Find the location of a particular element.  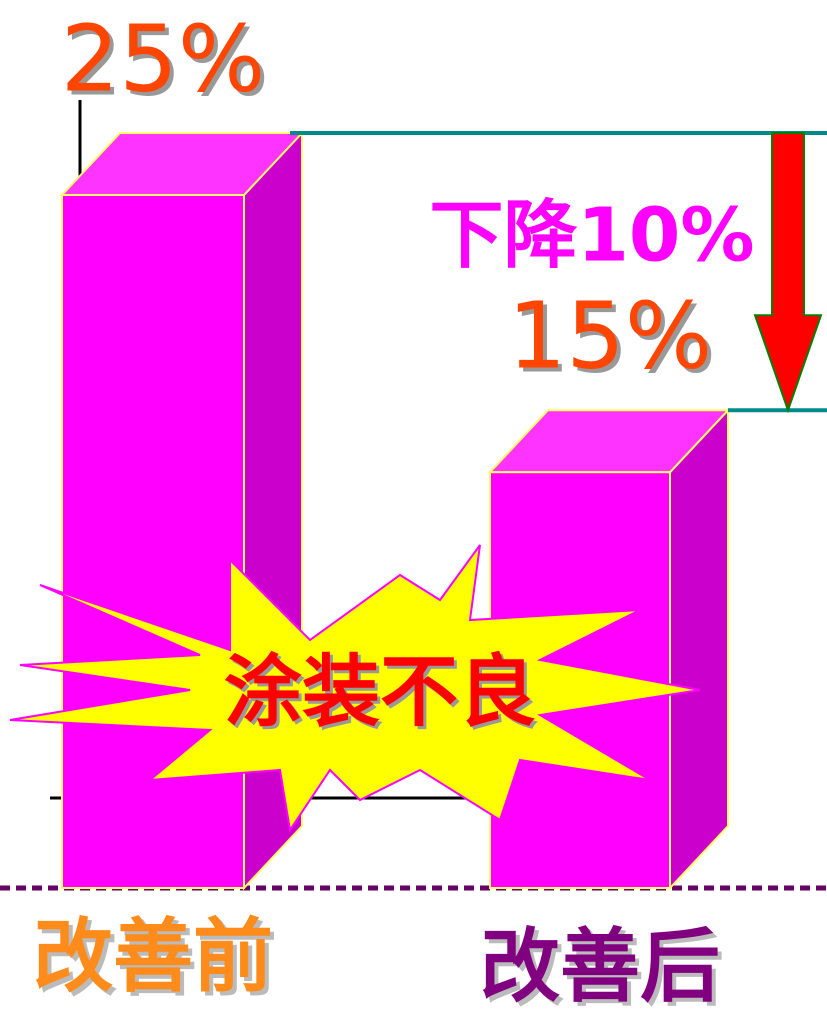

drop-arrow is located at coordinates (788, 273).